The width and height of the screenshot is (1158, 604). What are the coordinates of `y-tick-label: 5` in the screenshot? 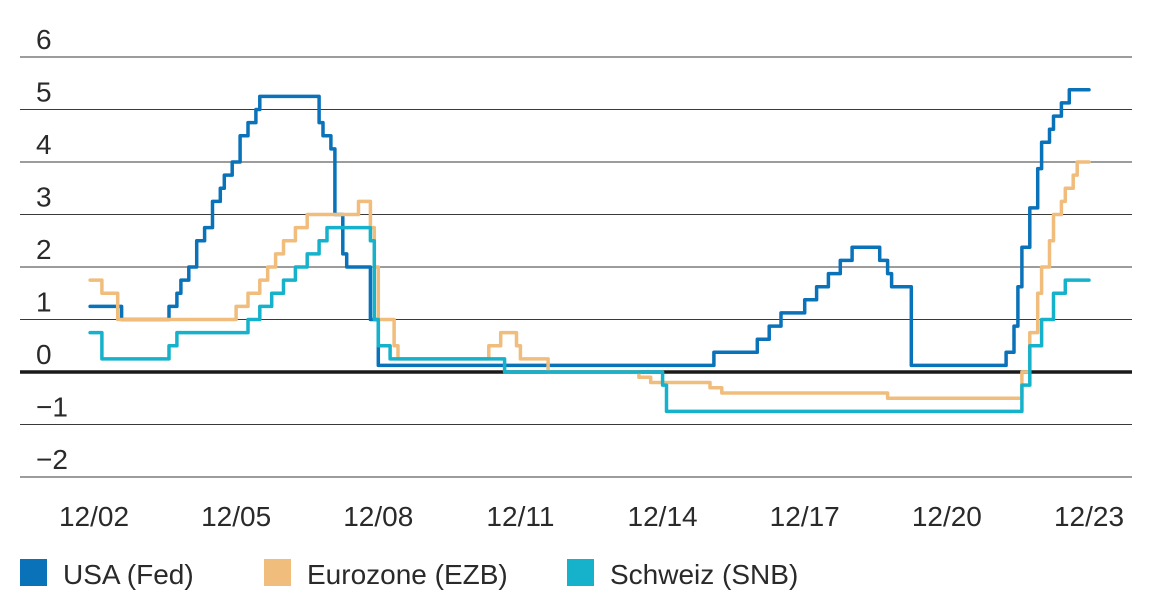 It's located at (44, 92).